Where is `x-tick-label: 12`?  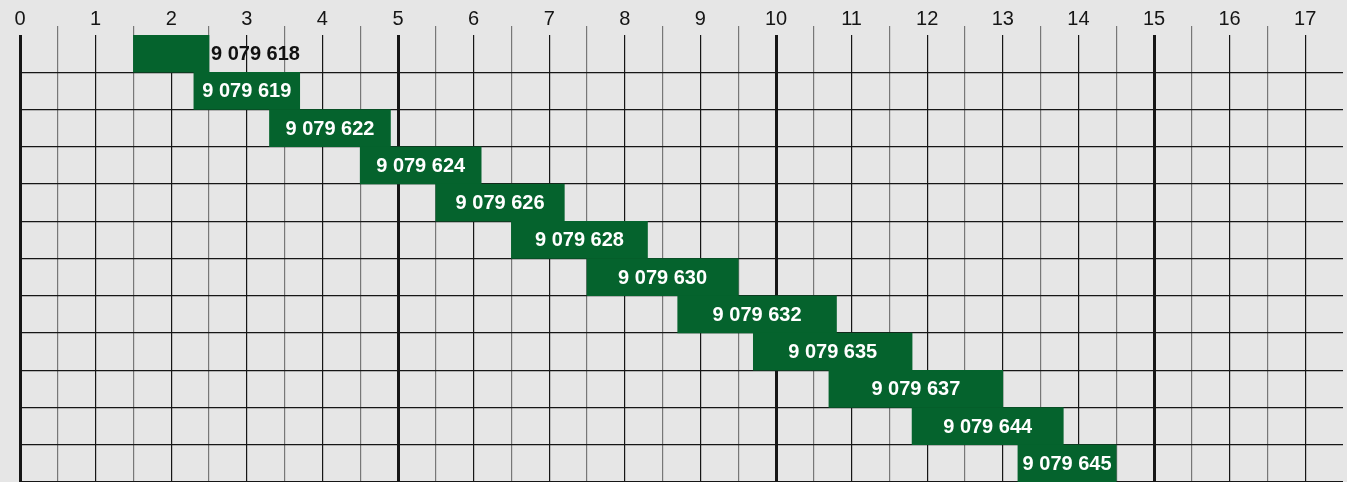
x-tick-label: 12 is located at coordinates (927, 17).